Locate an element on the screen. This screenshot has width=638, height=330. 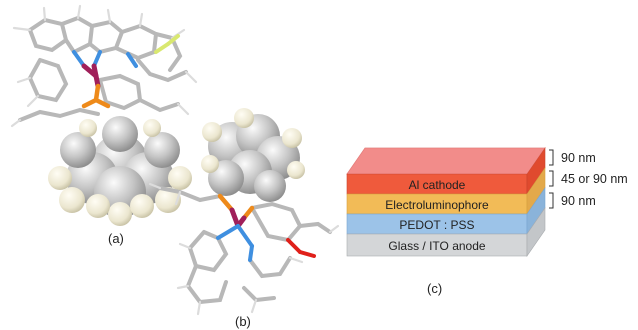
panel-label-c: (c) is located at coordinates (434, 288).